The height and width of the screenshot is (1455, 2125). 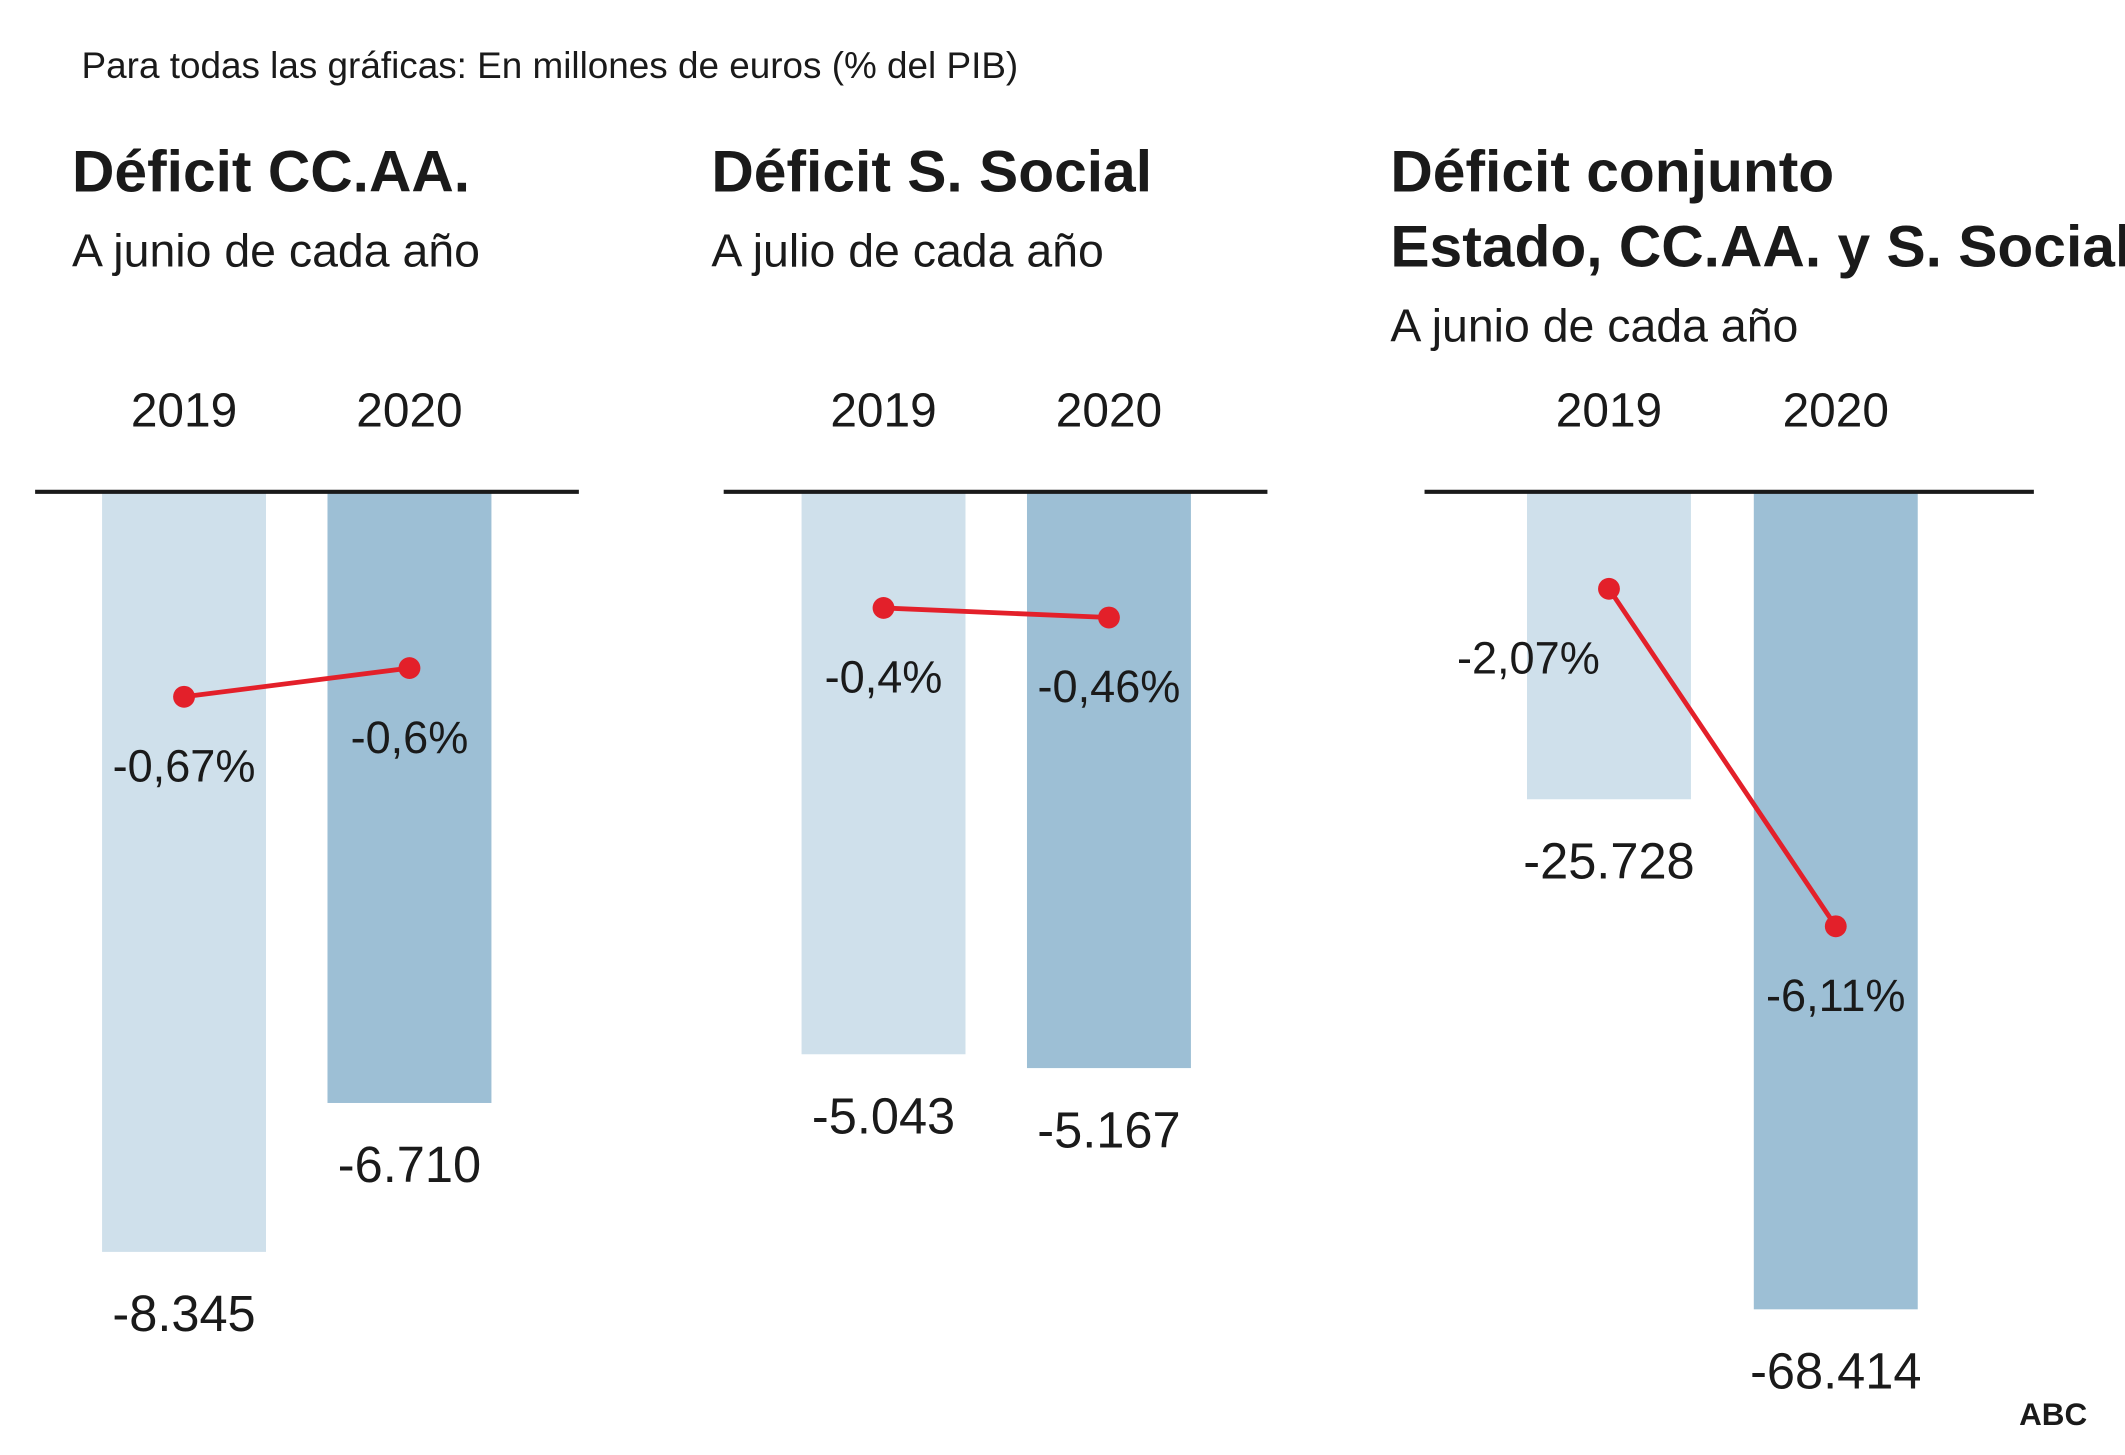 I want to click on pib-percent-label: -2,07%, so click(x=1528, y=658).